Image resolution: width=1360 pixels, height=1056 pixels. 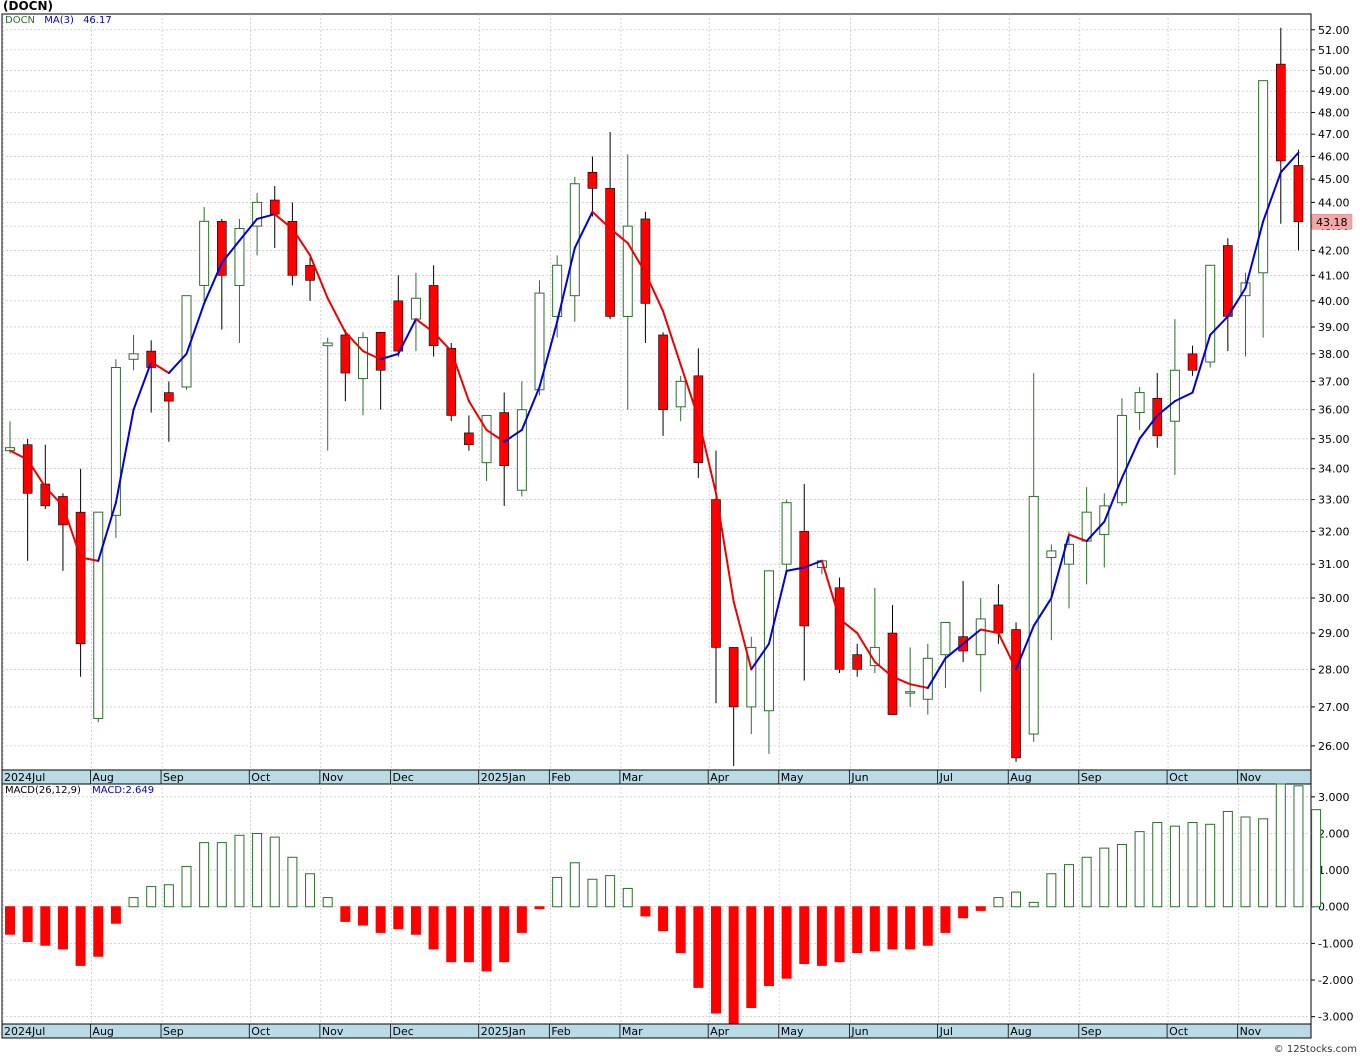 What do you see at coordinates (1334, 746) in the screenshot?
I see `price-tick-label: 26.00` at bounding box center [1334, 746].